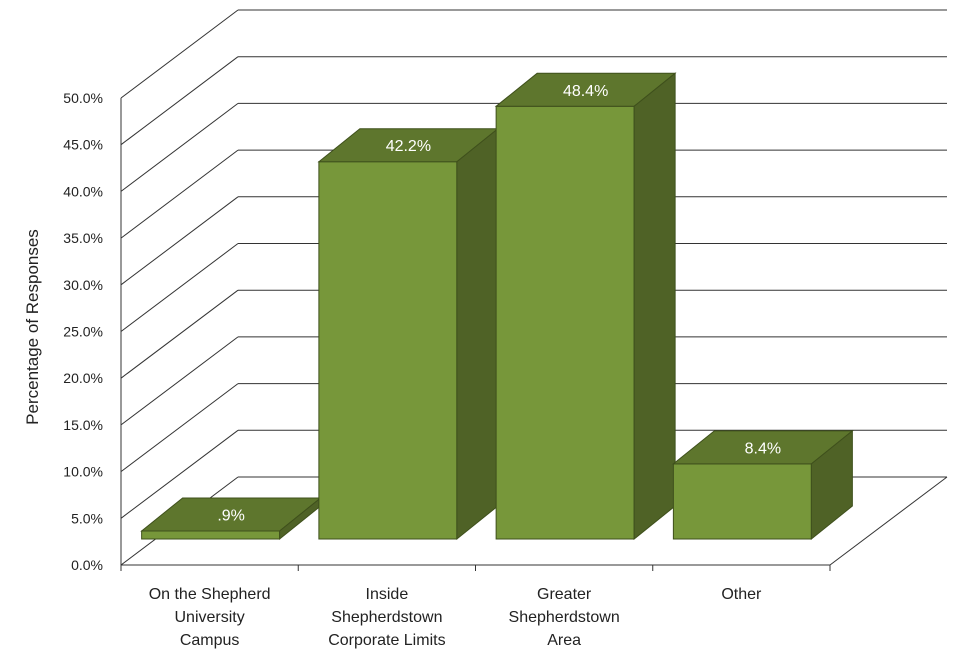 This screenshot has height=658, width=953. What do you see at coordinates (83, 285) in the screenshot?
I see `y-tick-label: 30.0%` at bounding box center [83, 285].